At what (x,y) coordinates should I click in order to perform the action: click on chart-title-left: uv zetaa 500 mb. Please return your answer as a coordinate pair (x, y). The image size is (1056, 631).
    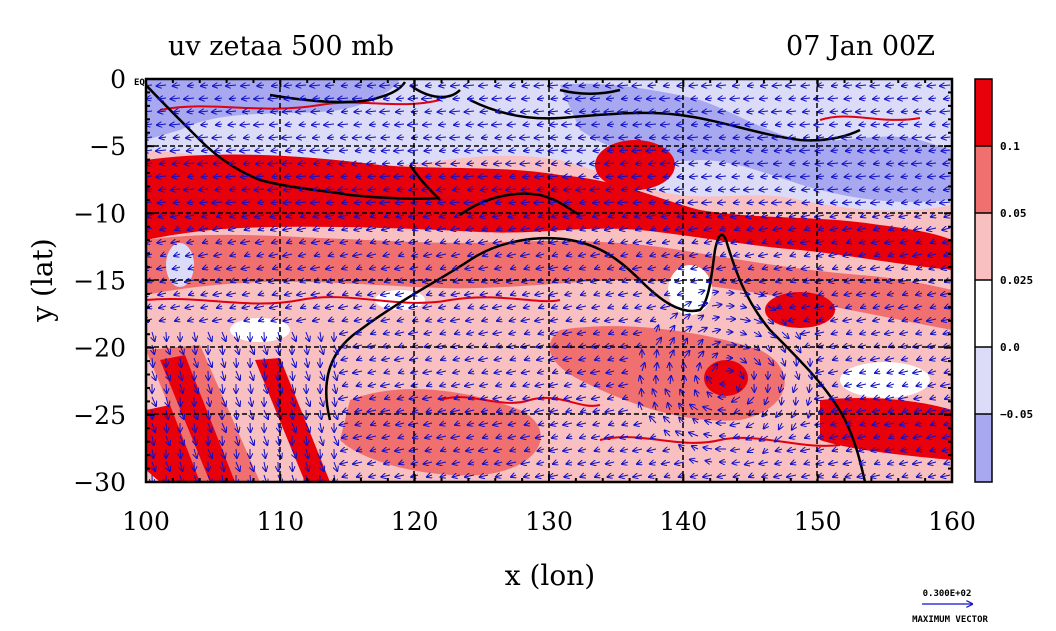
    Looking at the image, I should click on (281, 46).